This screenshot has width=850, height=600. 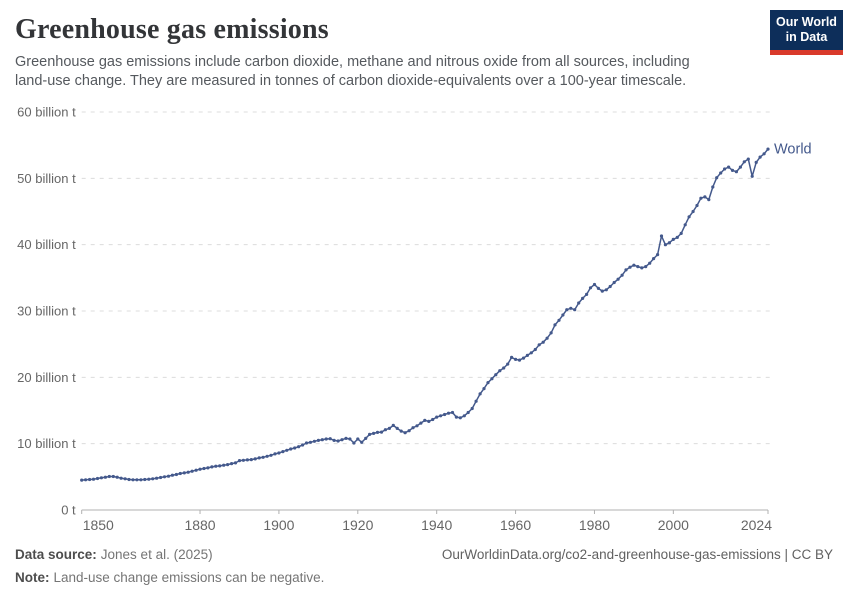 I want to click on series-label-world: World, so click(x=793, y=150).